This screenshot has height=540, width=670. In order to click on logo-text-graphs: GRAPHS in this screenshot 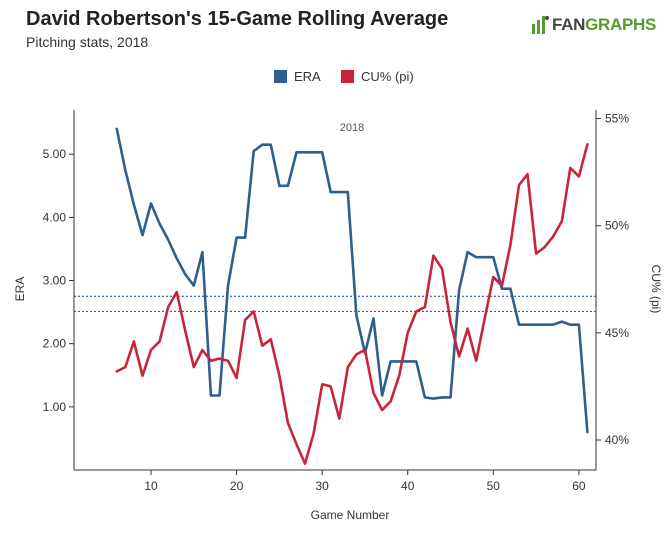, I will do `click(620, 24)`.